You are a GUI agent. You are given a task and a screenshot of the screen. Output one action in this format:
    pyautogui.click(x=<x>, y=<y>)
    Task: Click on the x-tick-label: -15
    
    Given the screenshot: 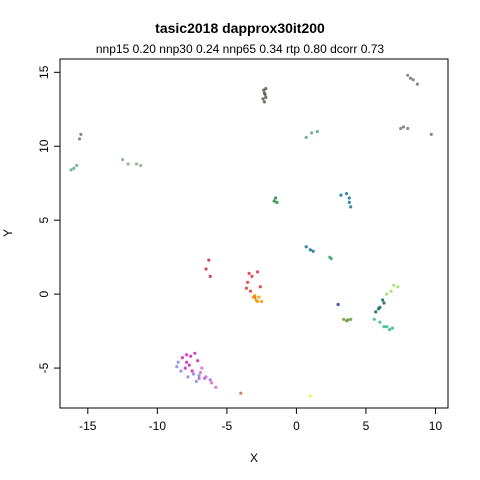 What is the action you would take?
    pyautogui.click(x=88, y=426)
    